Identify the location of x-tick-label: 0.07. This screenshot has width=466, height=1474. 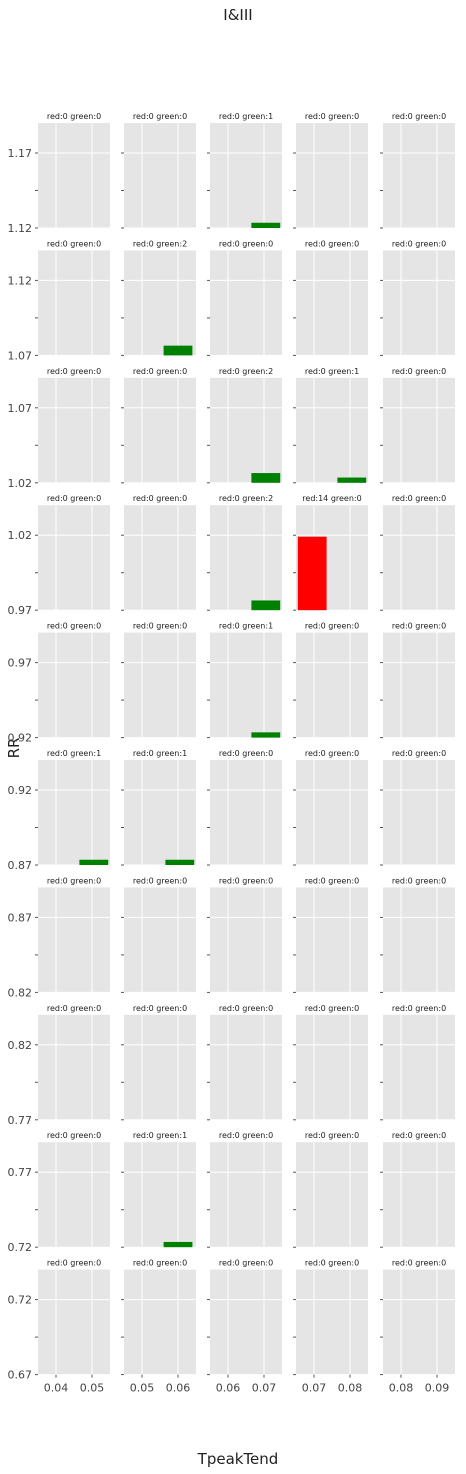
(264, 1388).